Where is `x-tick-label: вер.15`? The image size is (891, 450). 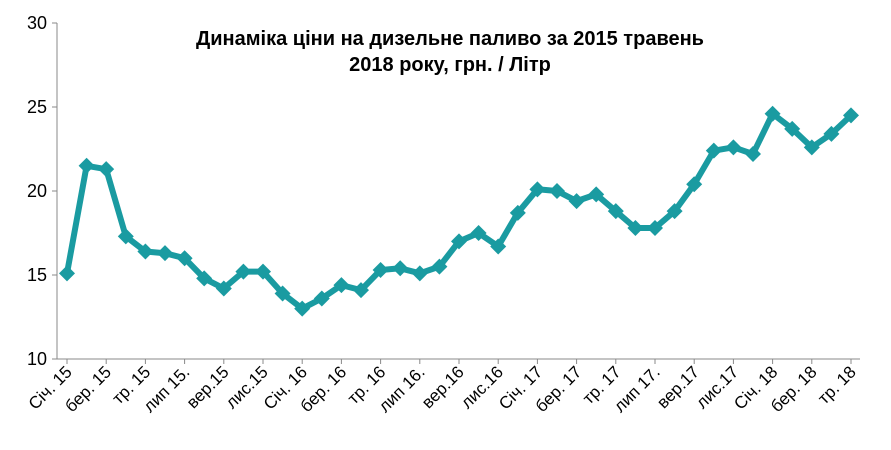
x-tick-label: вер.15 is located at coordinates (208, 387).